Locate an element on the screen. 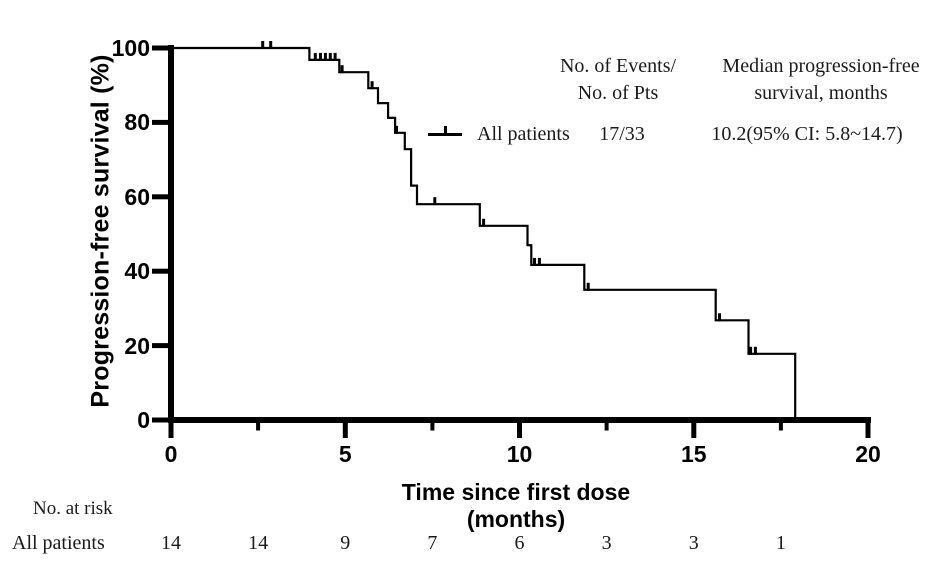  median-survival-value: 10.2(95% CI: 5.8~14.7) is located at coordinates (807, 134).